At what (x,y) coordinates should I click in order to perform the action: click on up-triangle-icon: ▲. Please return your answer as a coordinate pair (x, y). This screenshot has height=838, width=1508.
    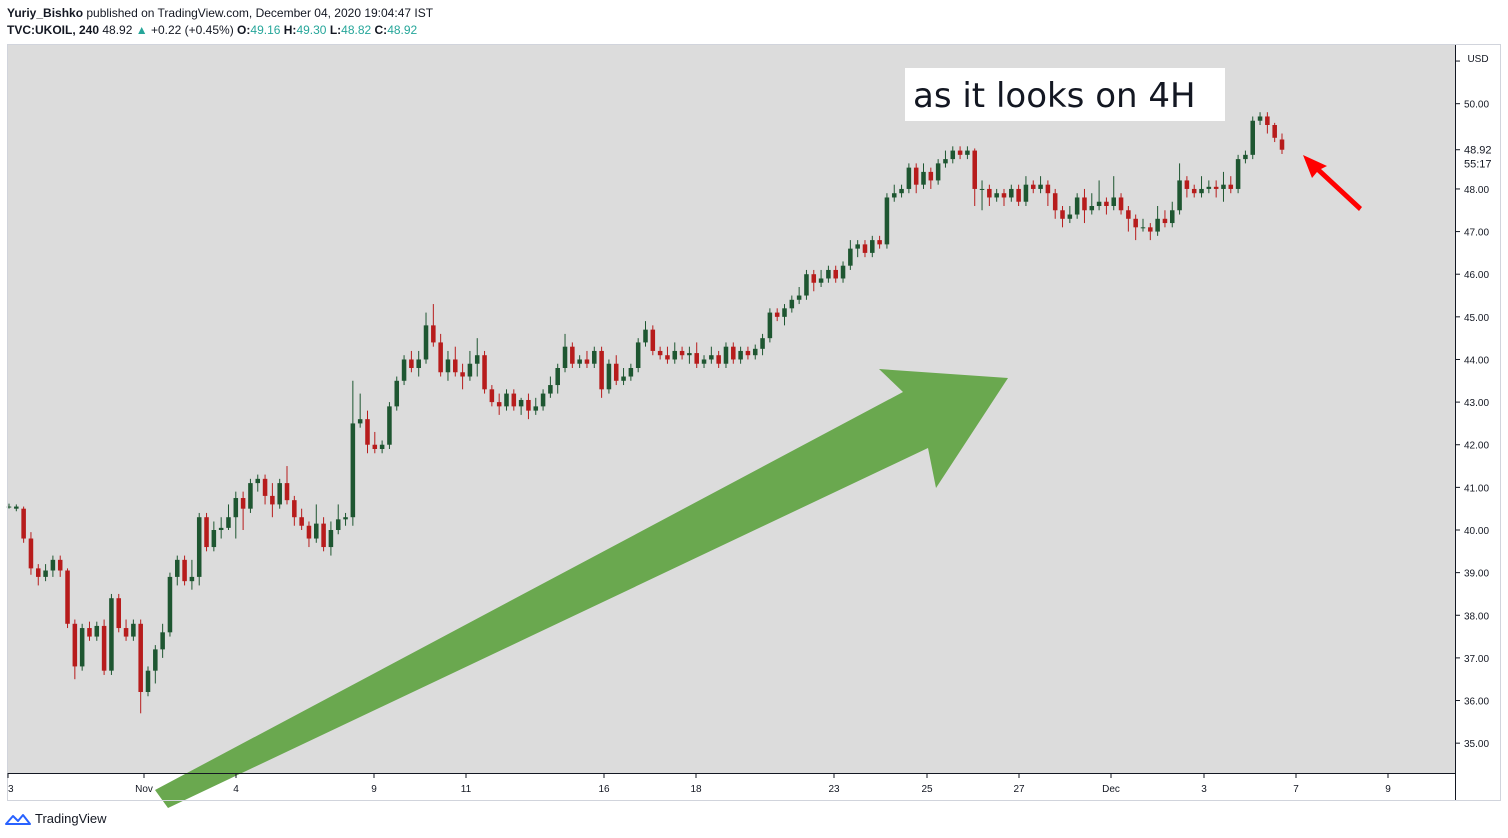
    Looking at the image, I should click on (141, 30).